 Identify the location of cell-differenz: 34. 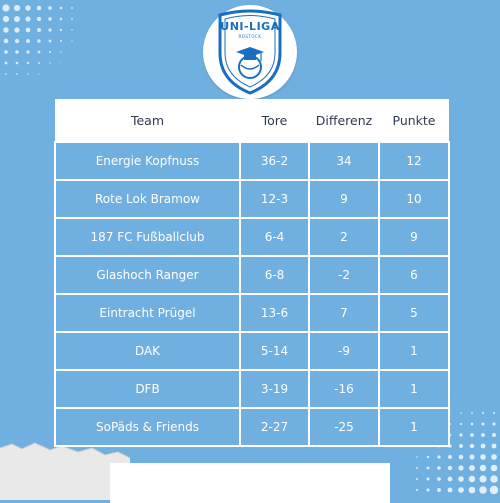
(344, 161).